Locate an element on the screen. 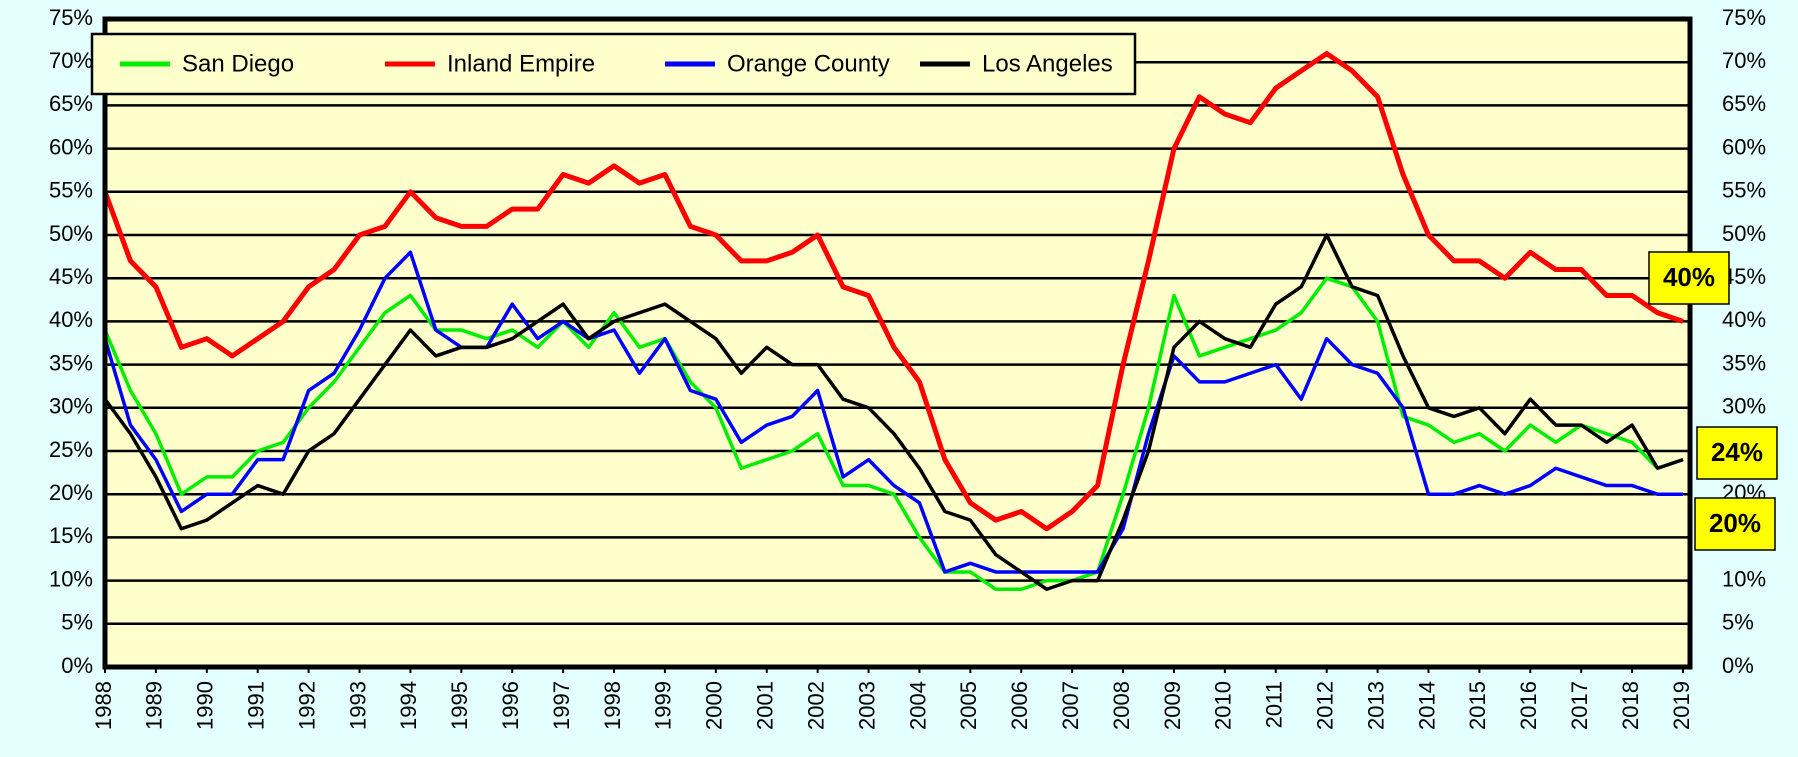 The height and width of the screenshot is (757, 1798). y-tick-label: 25% is located at coordinates (71, 449).